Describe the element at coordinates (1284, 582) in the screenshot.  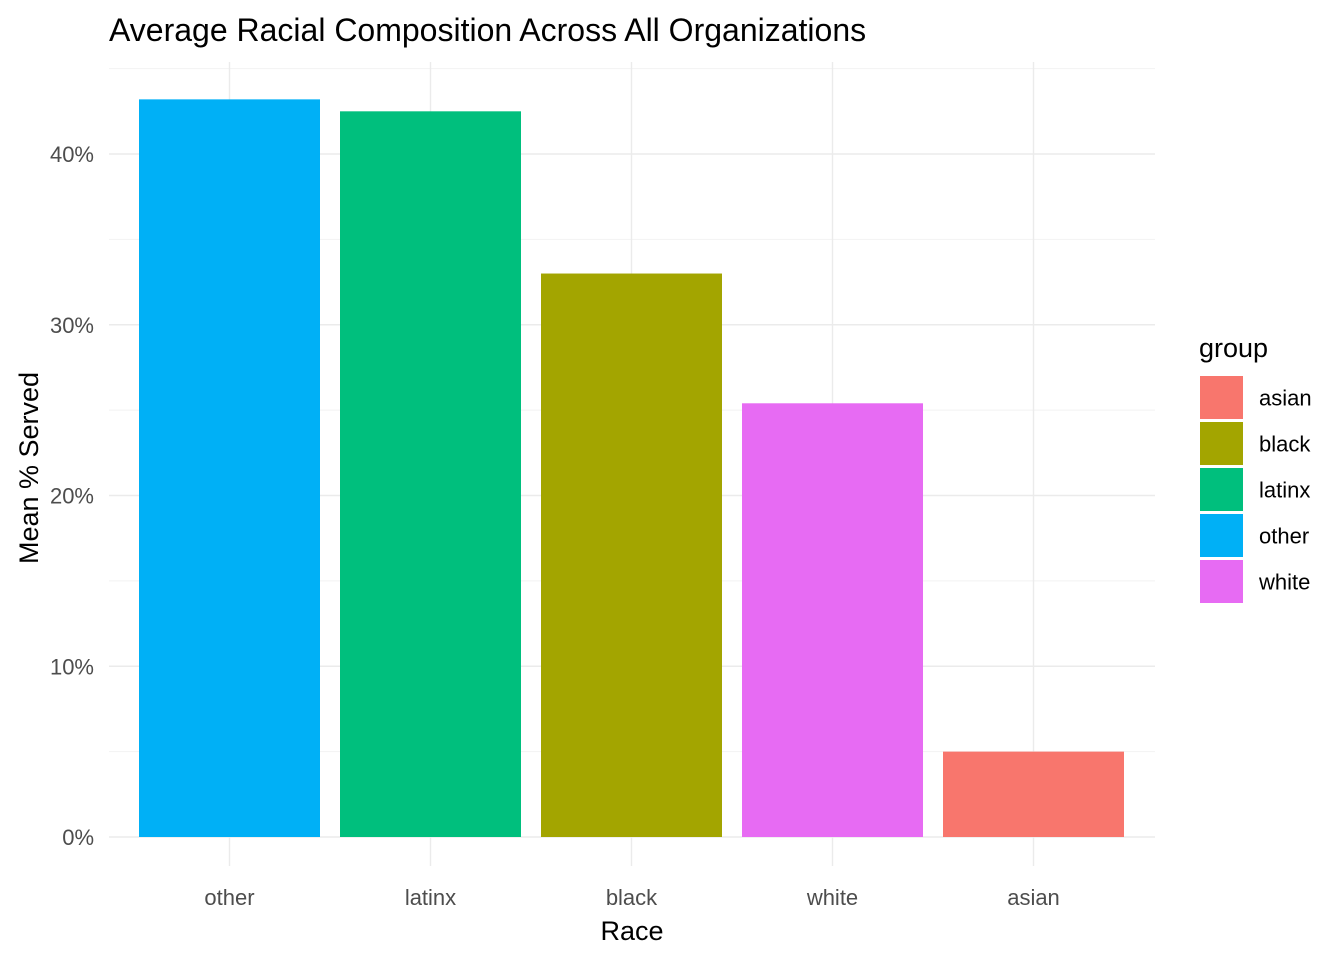
I see `legend-label-white: white` at that location.